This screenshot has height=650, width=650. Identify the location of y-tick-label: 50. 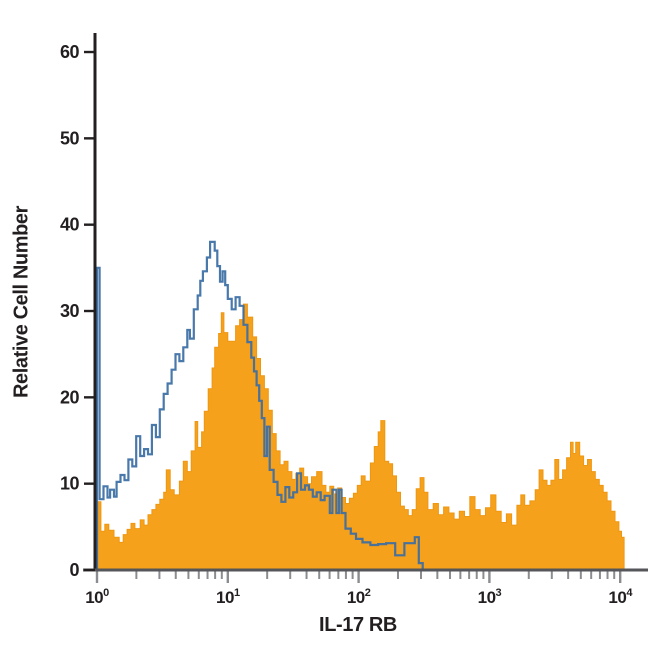
(70, 138).